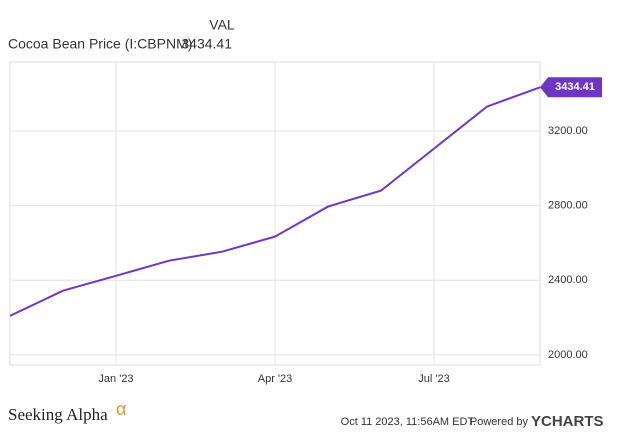 This screenshot has height=435, width=635. What do you see at coordinates (275, 379) in the screenshot?
I see `x-tick-label: Apr '23` at bounding box center [275, 379].